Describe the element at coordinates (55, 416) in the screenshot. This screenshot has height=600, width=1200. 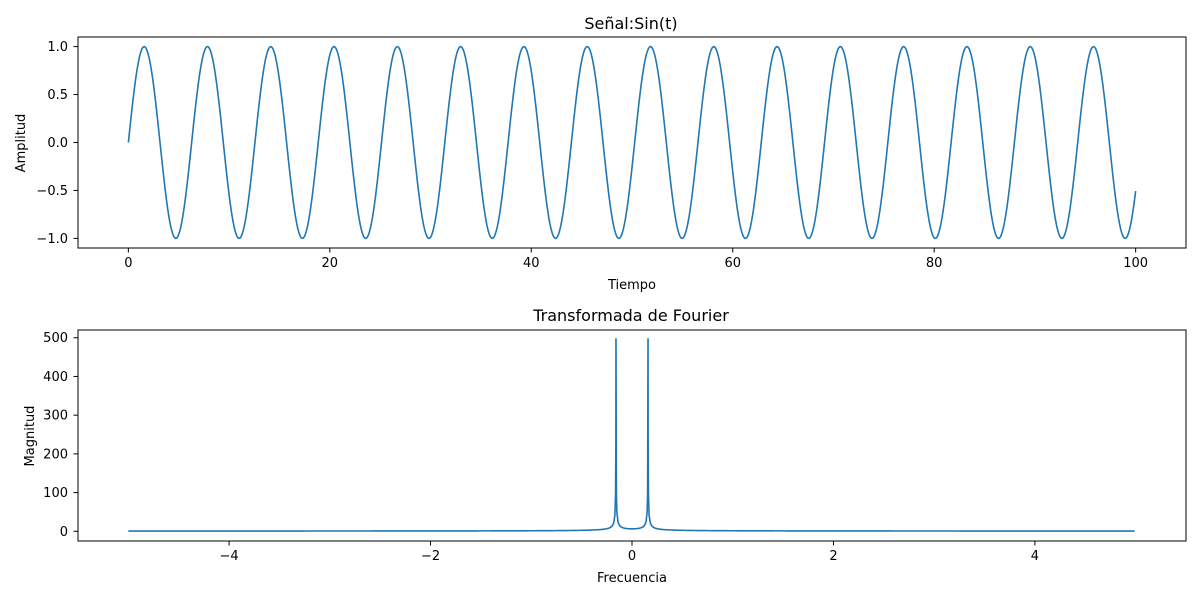
I see `fourier-y-tick-label: 300` at that location.